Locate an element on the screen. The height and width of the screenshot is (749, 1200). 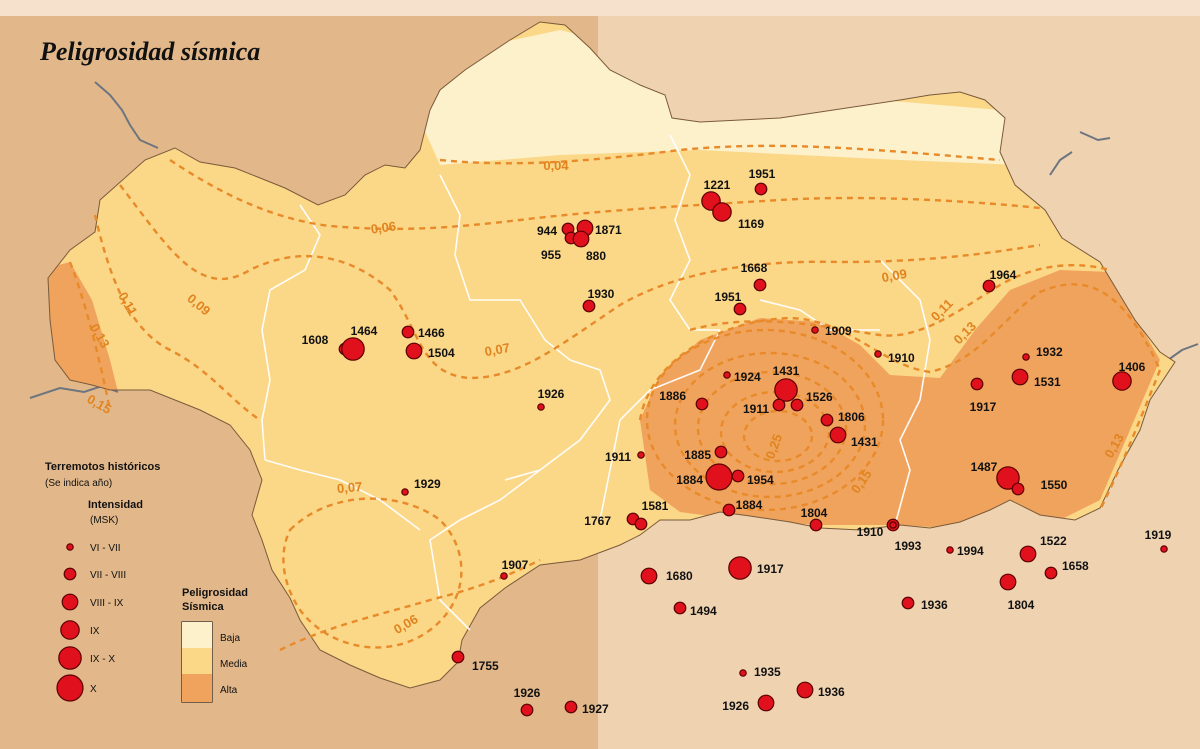
legend-quakes-heading: Terremotos históricos is located at coordinates (102, 467).